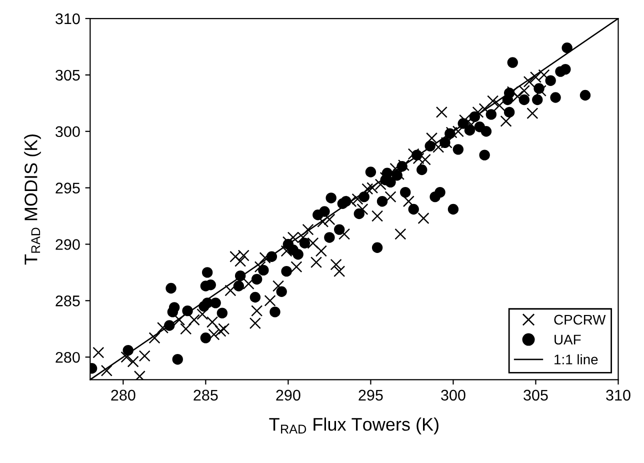 This screenshot has width=644, height=463. I want to click on x-tick-label: 310, so click(618, 395).